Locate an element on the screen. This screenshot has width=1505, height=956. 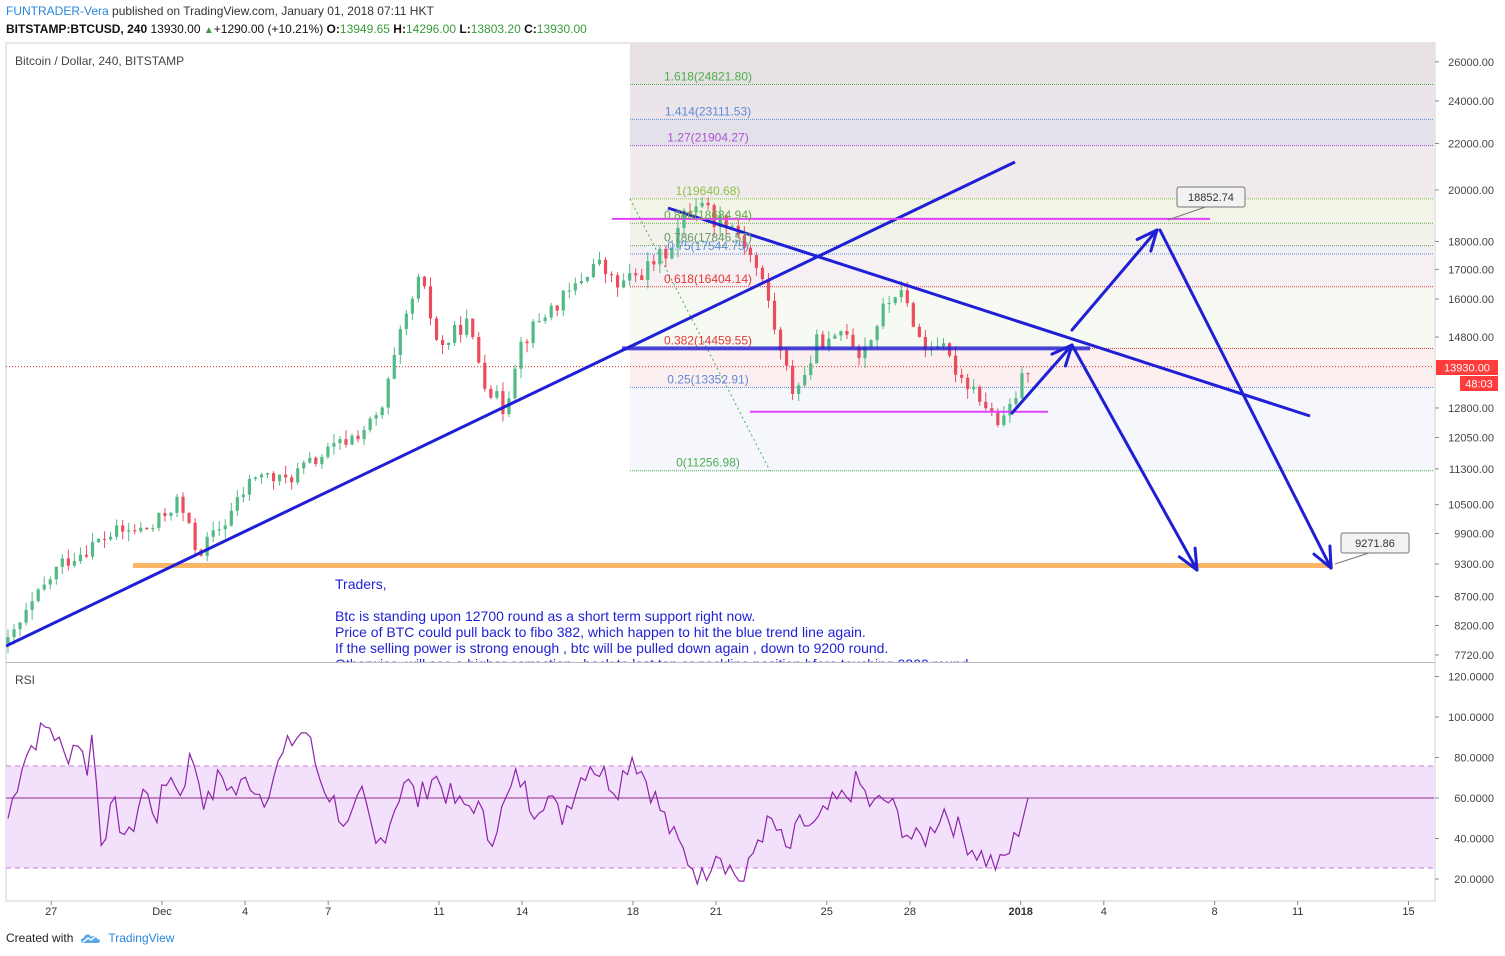
fib-level-label: 0.382(14459.55) is located at coordinates (708, 340).